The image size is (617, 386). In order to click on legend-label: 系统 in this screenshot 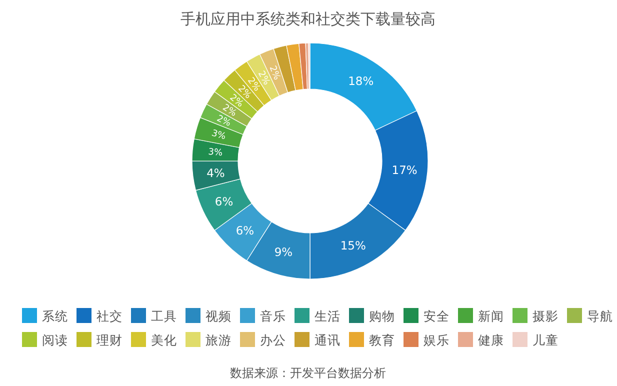, I will do `click(55, 316)`.